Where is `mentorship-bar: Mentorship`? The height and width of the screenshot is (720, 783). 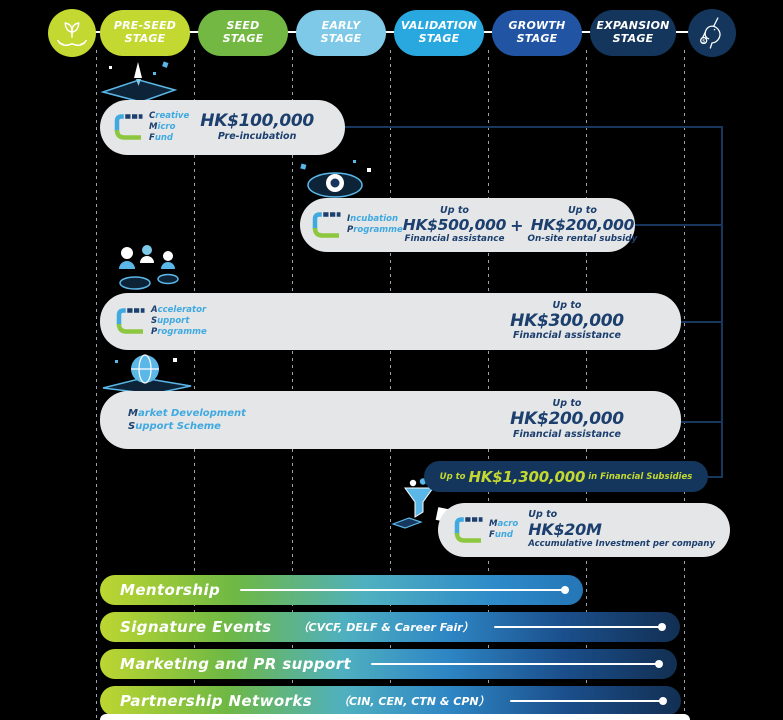
mentorship-bar: Mentorship is located at coordinates (341, 590).